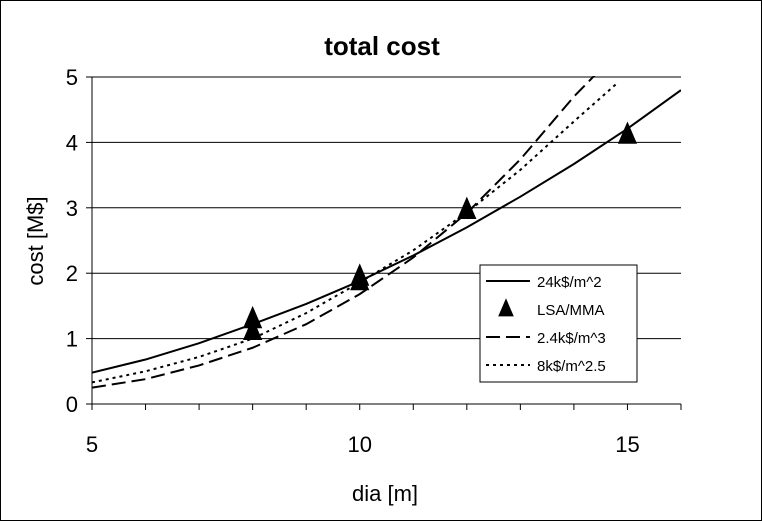 The height and width of the screenshot is (525, 762). What do you see at coordinates (569, 282) in the screenshot?
I see `legend-label-0: 24k$/m^2` at bounding box center [569, 282].